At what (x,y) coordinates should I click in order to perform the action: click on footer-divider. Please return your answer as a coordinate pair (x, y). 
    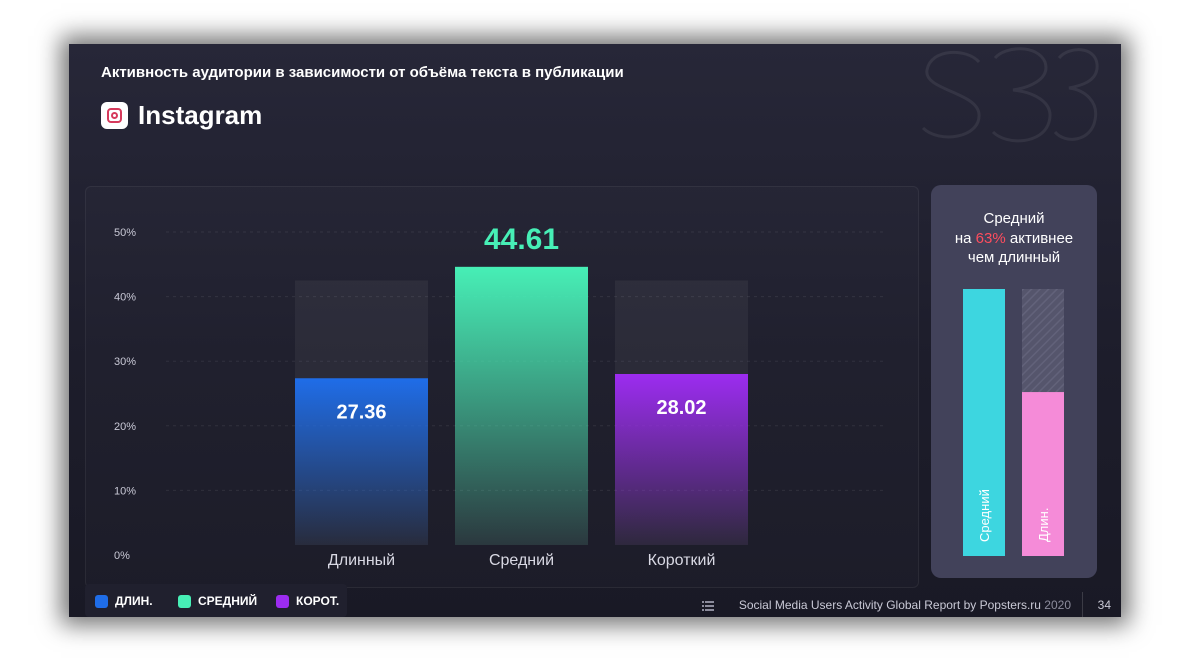
    Looking at the image, I should click on (1082, 604).